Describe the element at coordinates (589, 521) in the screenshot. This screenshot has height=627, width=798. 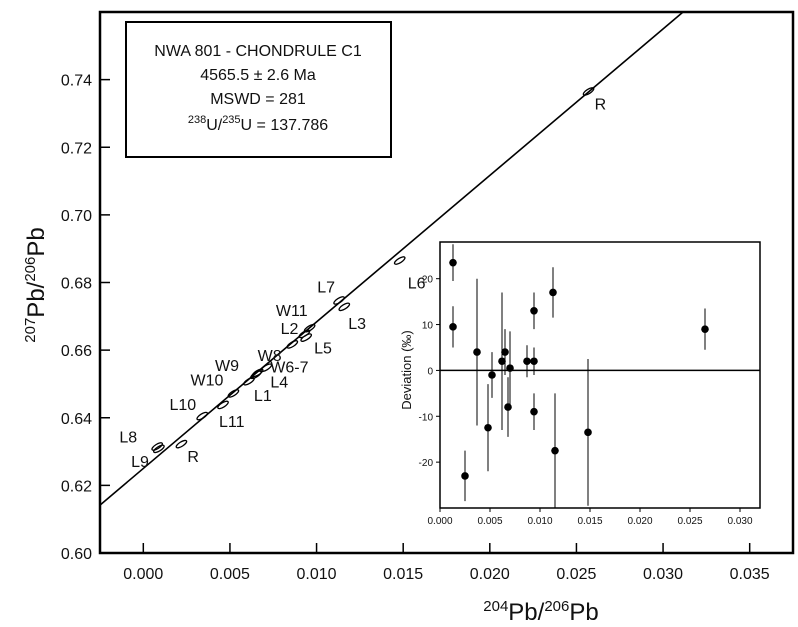
I see `inset-x-tick-label: 0.015` at that location.